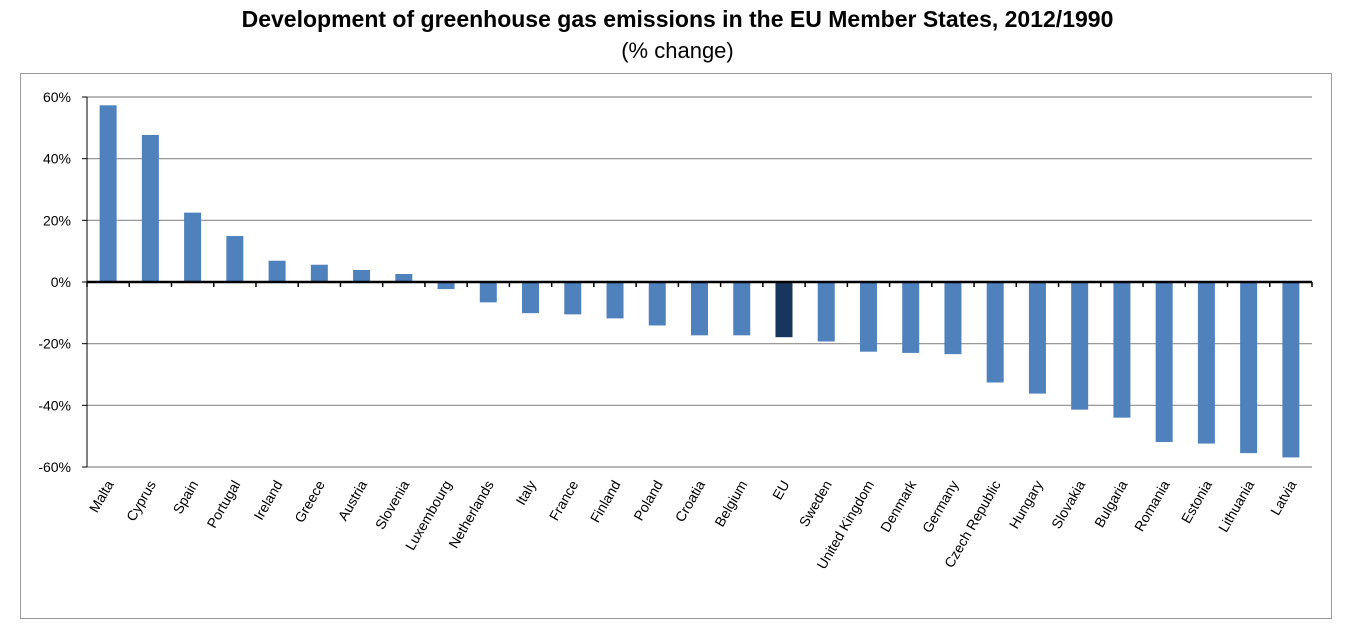 The height and width of the screenshot is (635, 1355). I want to click on category-label: Romania, so click(1152, 505).